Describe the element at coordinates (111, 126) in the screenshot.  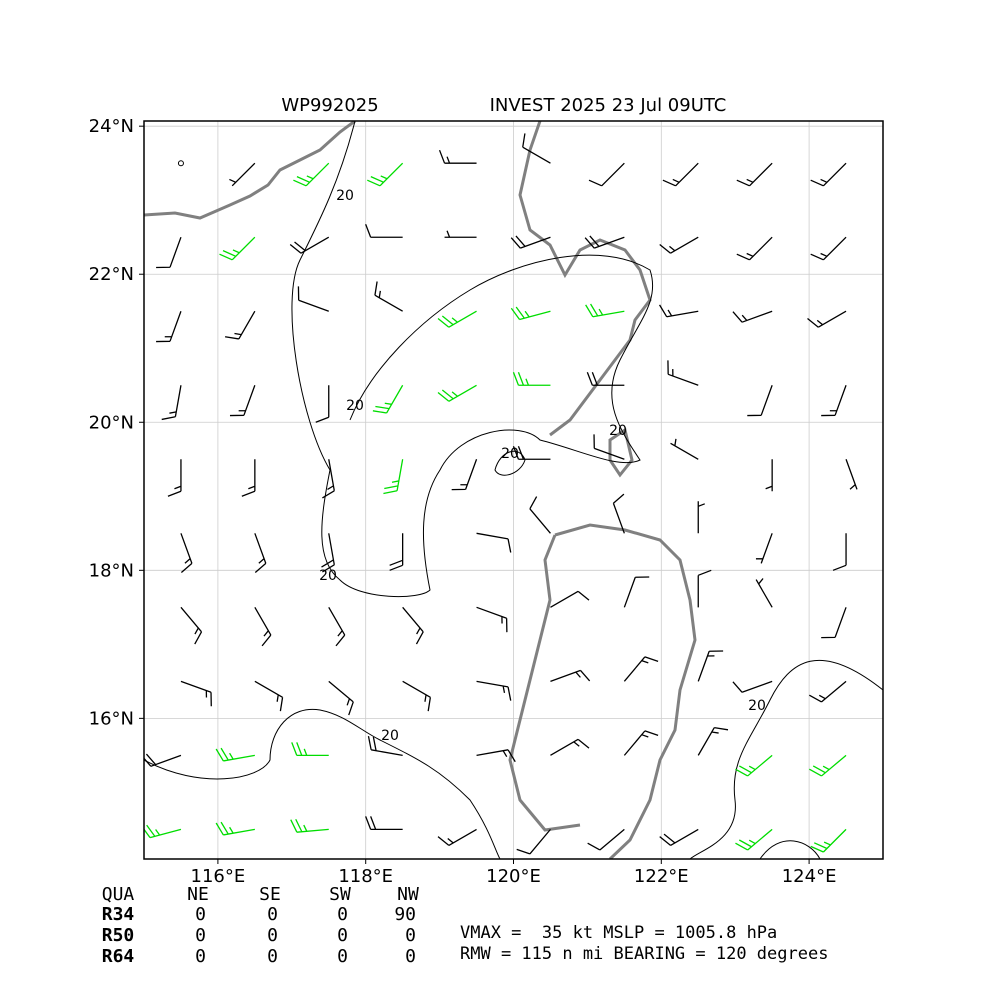
I see `y-tick-label: 24°N` at that location.